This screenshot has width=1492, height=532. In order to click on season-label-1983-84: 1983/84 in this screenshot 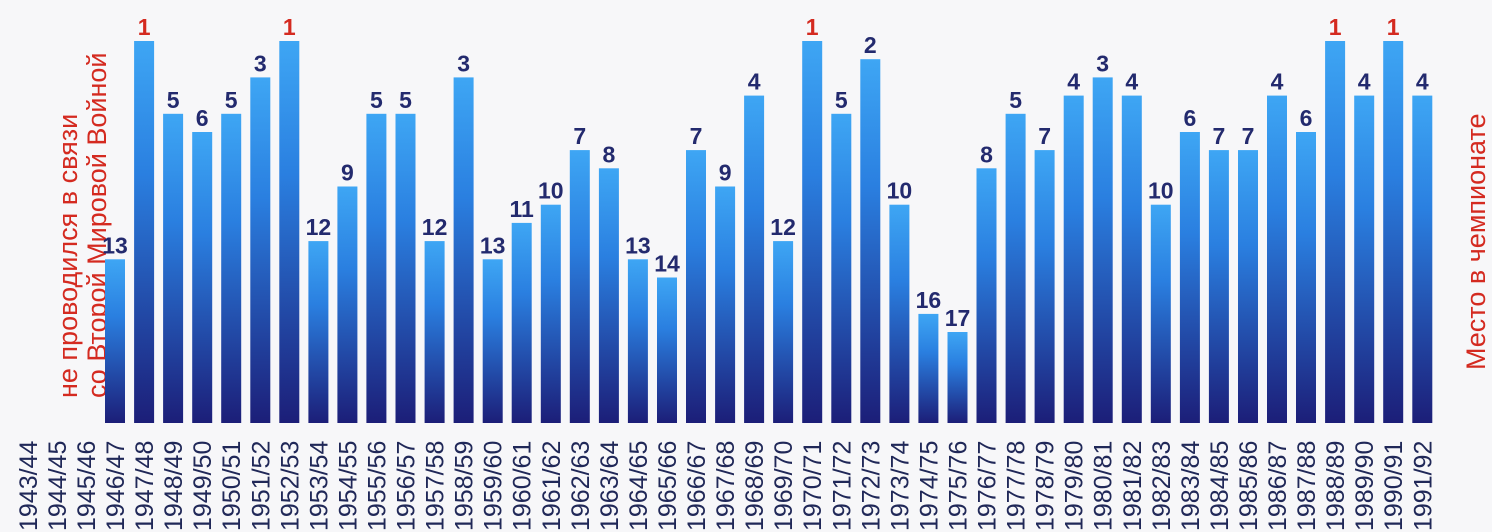, I will do `click(1191, 486)`.